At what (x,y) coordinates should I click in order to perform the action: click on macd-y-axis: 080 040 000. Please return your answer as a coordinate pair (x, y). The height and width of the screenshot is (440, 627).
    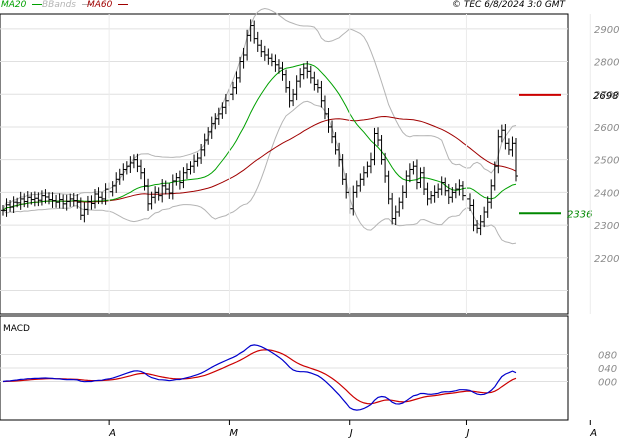
    Looking at the image, I should click on (607, 370).